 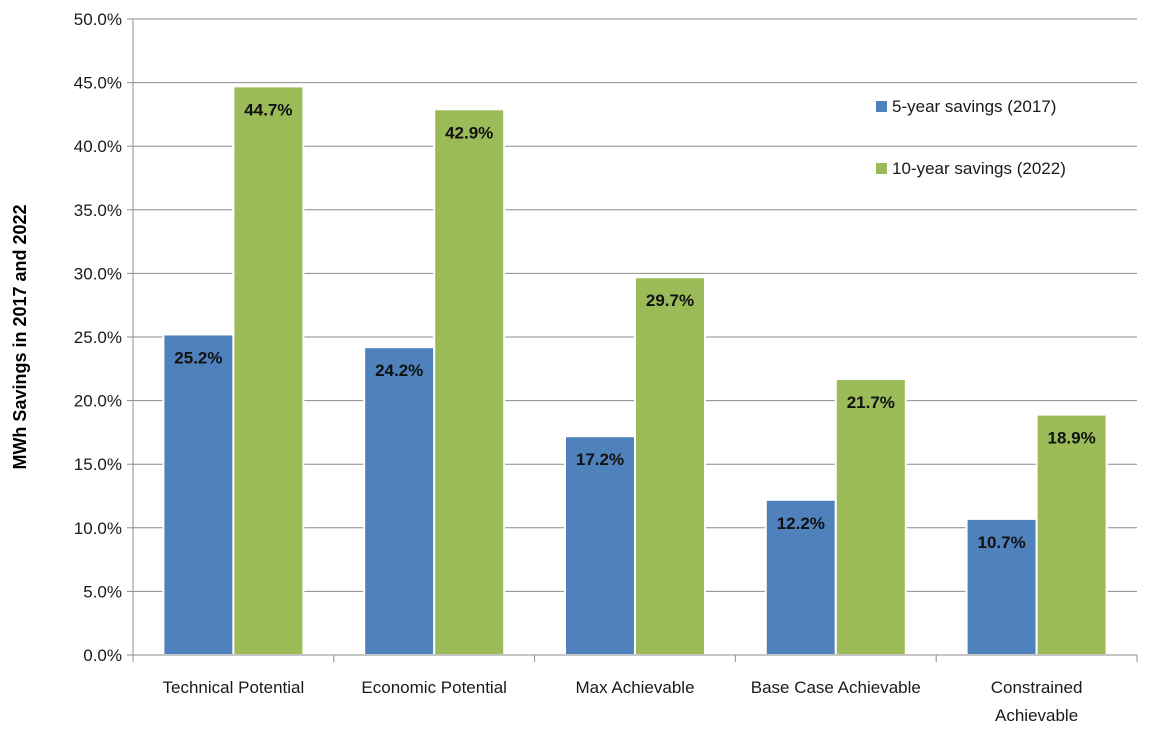 What do you see at coordinates (801, 523) in the screenshot?
I see `data-label: 12.2%` at bounding box center [801, 523].